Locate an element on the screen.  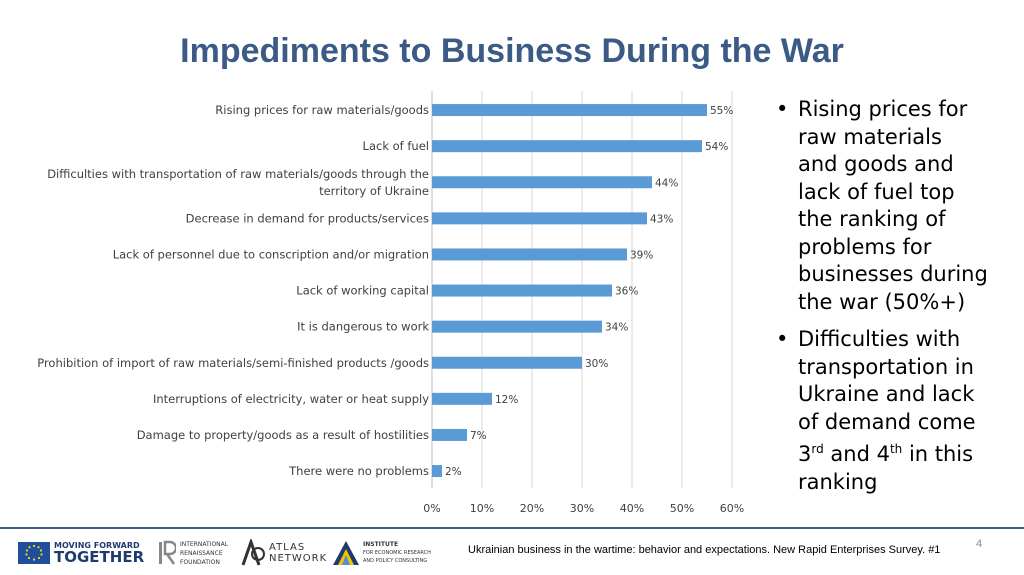
x-tick-label: 0% is located at coordinates (431, 508).